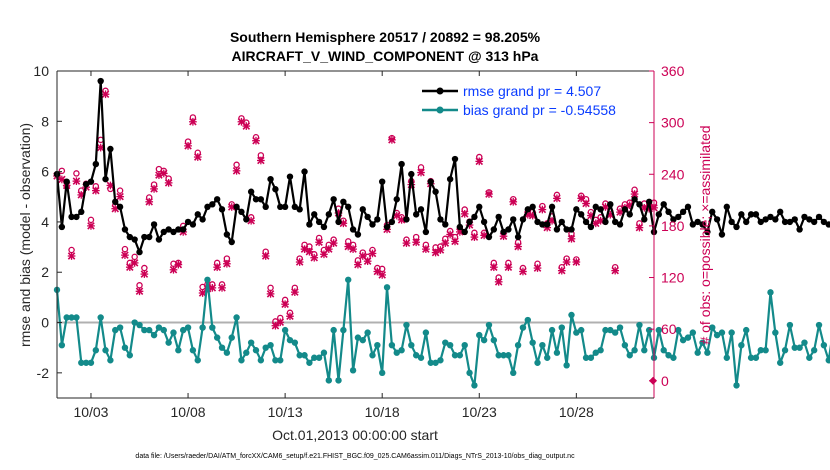 This screenshot has height=470, width=830. Describe the element at coordinates (673, 71) in the screenshot. I see `y-tick-label-right: 360` at that location.